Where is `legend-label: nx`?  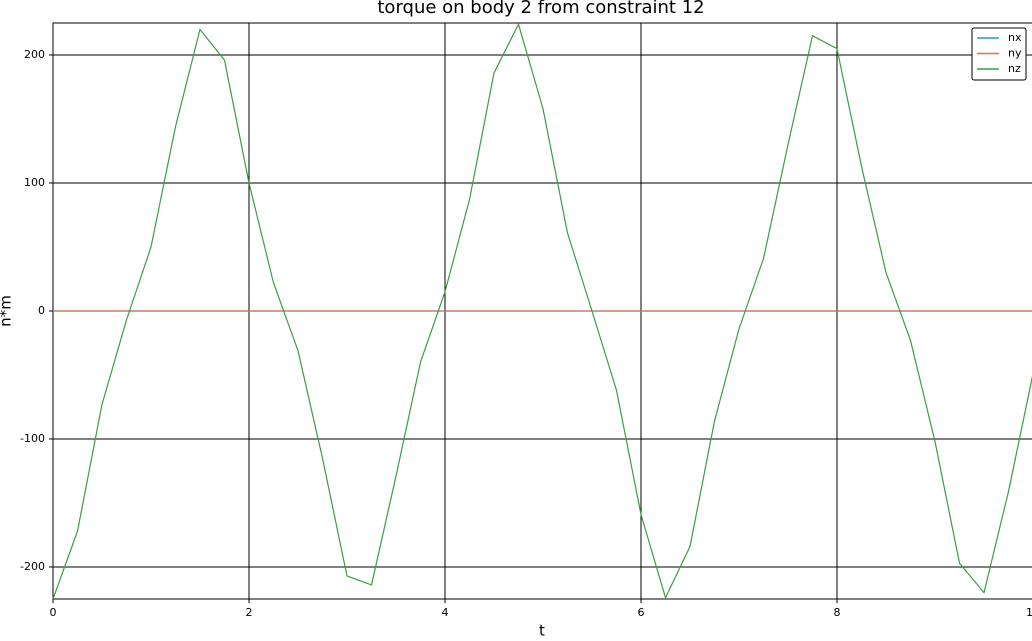
legend-label: nx is located at coordinates (1015, 37).